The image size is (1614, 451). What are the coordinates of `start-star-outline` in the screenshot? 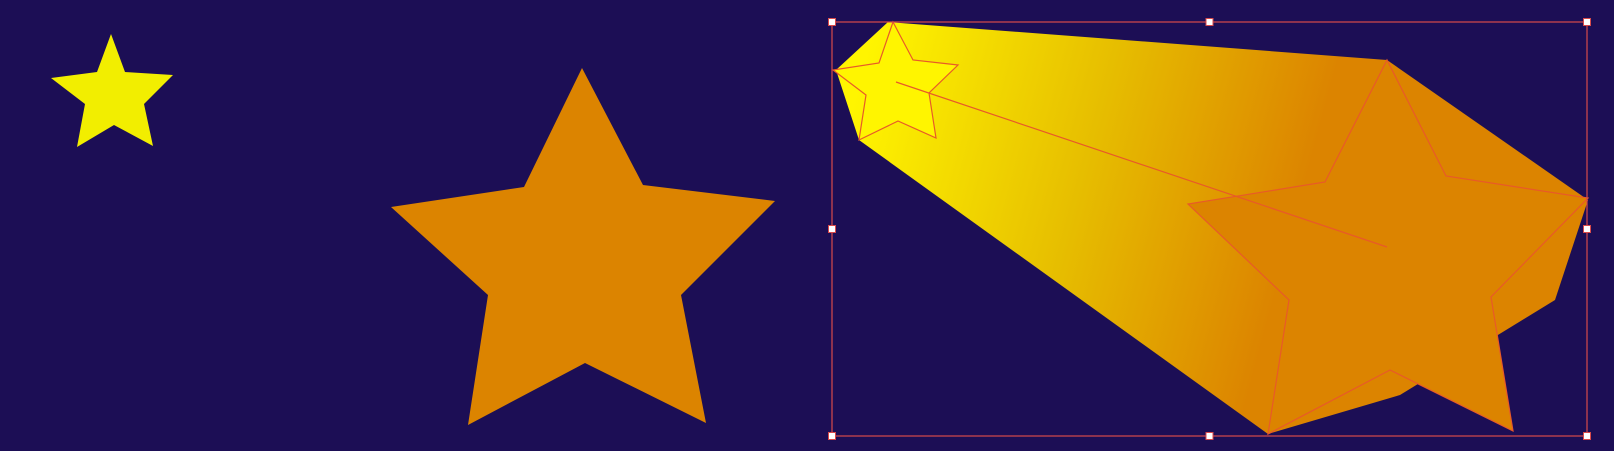 It's located at (895, 81).